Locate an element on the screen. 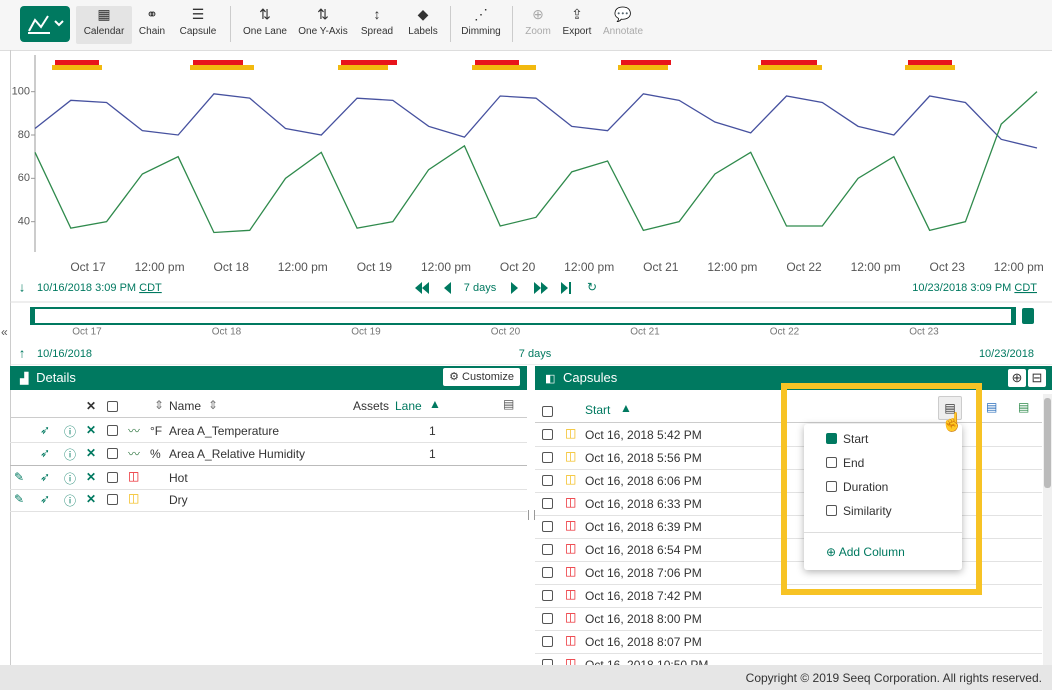 The image size is (1052, 690). col-name: Name is located at coordinates (185, 406).